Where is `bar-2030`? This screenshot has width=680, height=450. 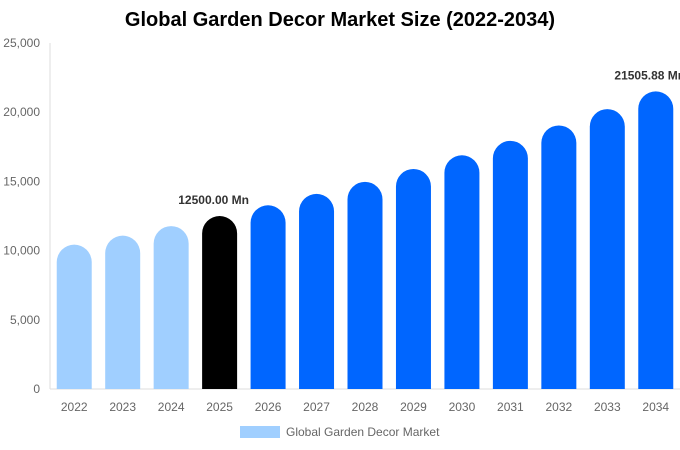 bar-2030 is located at coordinates (462, 272).